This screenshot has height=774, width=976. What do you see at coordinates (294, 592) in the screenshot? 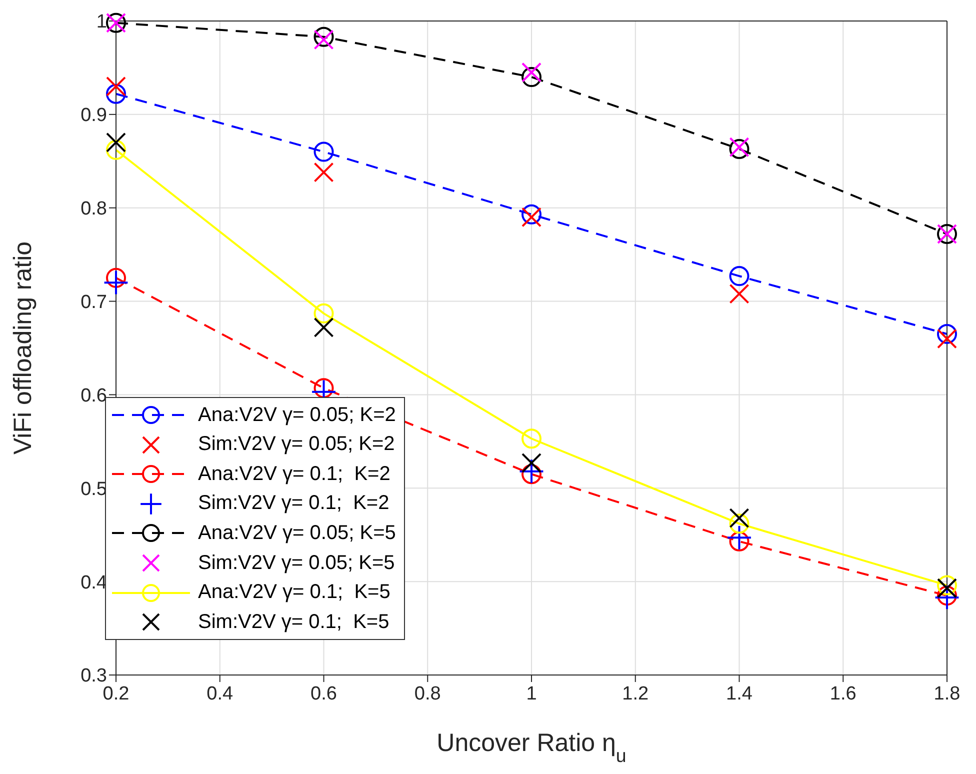
I see `legend-label: Ana:V2V γ= 0.1; K=5` at bounding box center [294, 592].